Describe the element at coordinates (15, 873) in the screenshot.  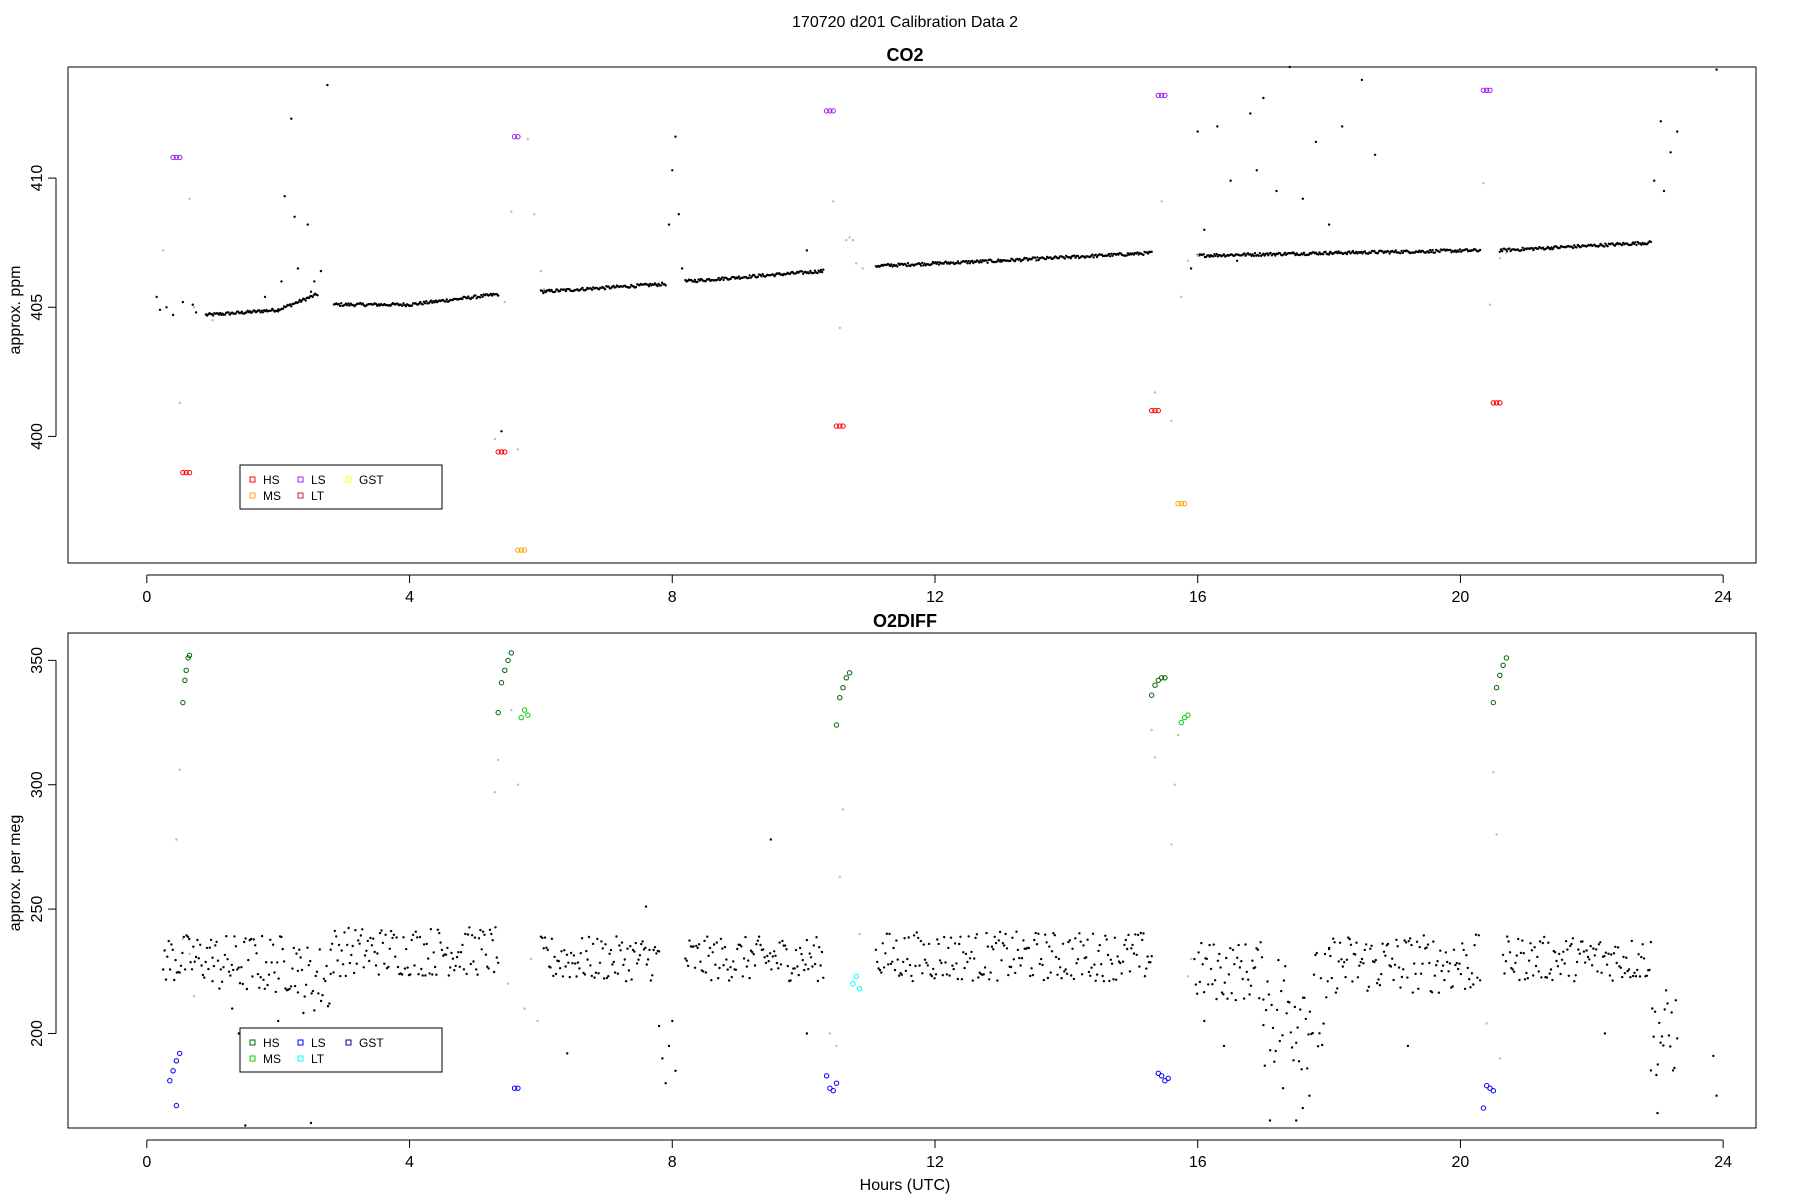
I see `o2diff-y-axis-label: approx. per meg` at that location.